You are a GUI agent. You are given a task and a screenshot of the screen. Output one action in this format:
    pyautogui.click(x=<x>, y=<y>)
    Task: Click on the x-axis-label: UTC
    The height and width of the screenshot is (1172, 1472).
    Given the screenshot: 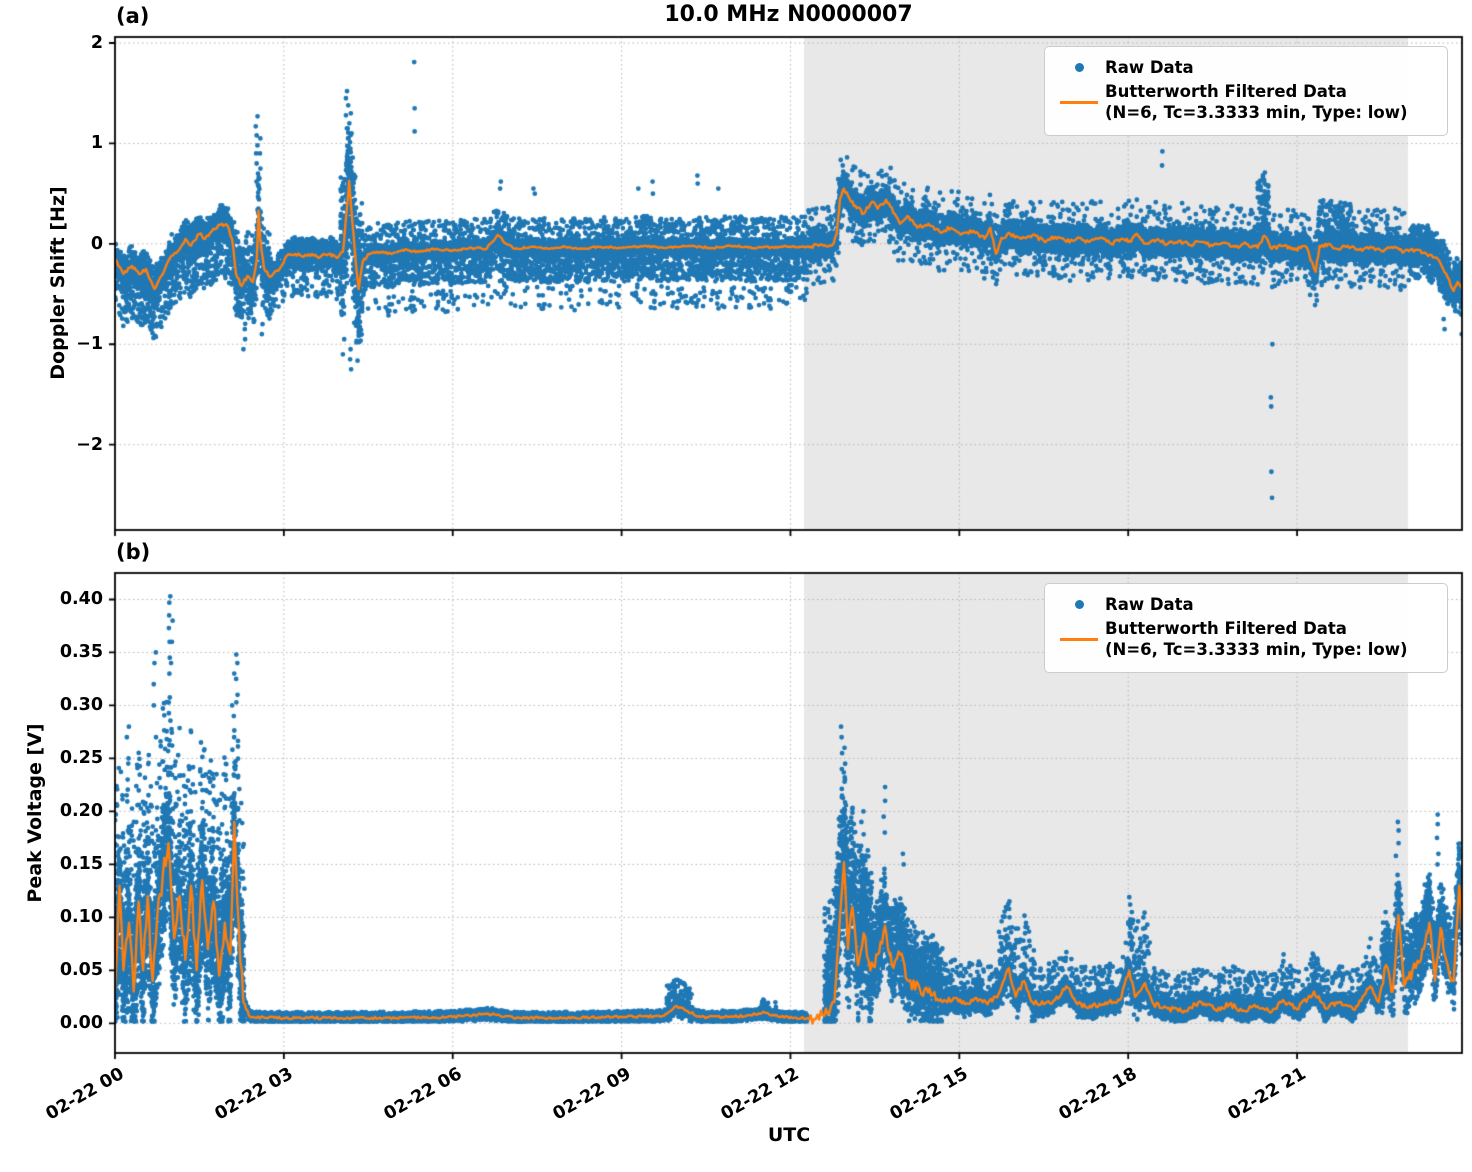 What is the action you would take?
    pyautogui.click(x=789, y=1135)
    